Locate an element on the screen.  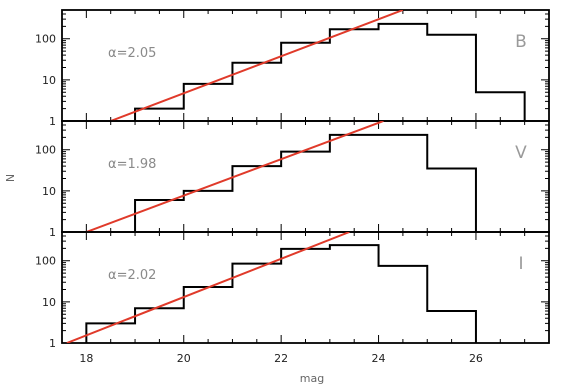
alpha-label-v: α=1.98 is located at coordinates (132, 164).